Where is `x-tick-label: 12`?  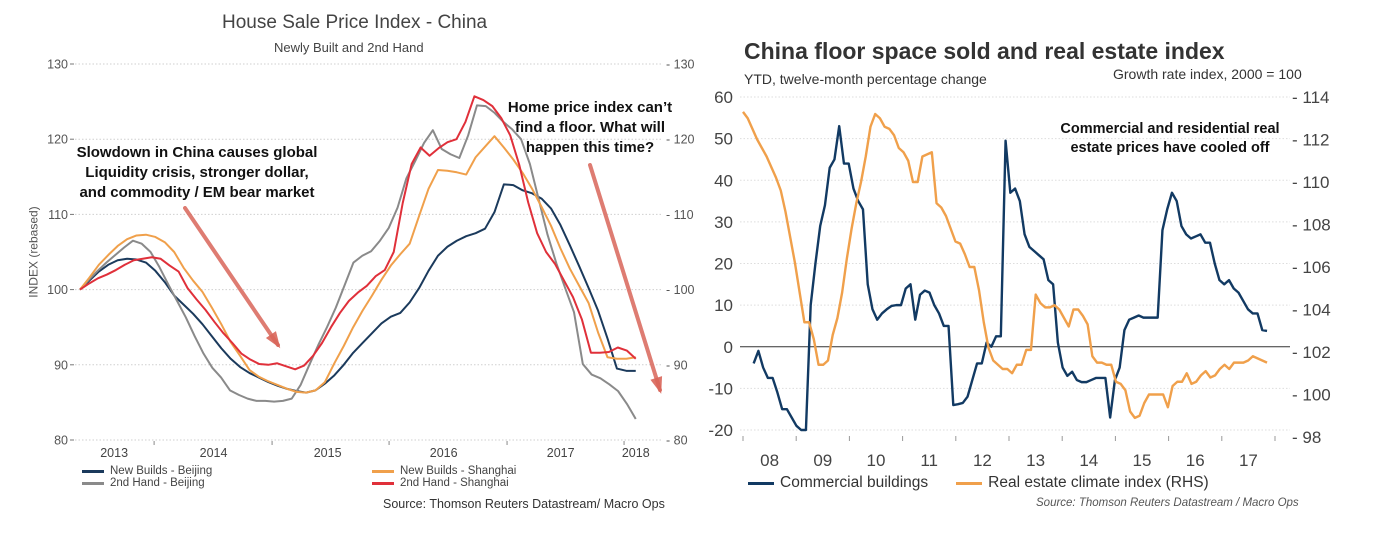 x-tick-label: 12 is located at coordinates (982, 460).